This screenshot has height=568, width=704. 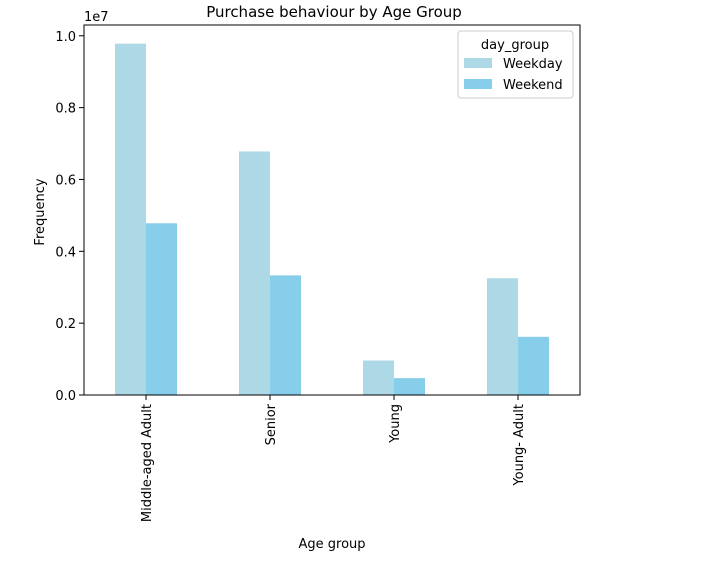 What do you see at coordinates (65, 180) in the screenshot?
I see `y-tick-label: 0.6` at bounding box center [65, 180].